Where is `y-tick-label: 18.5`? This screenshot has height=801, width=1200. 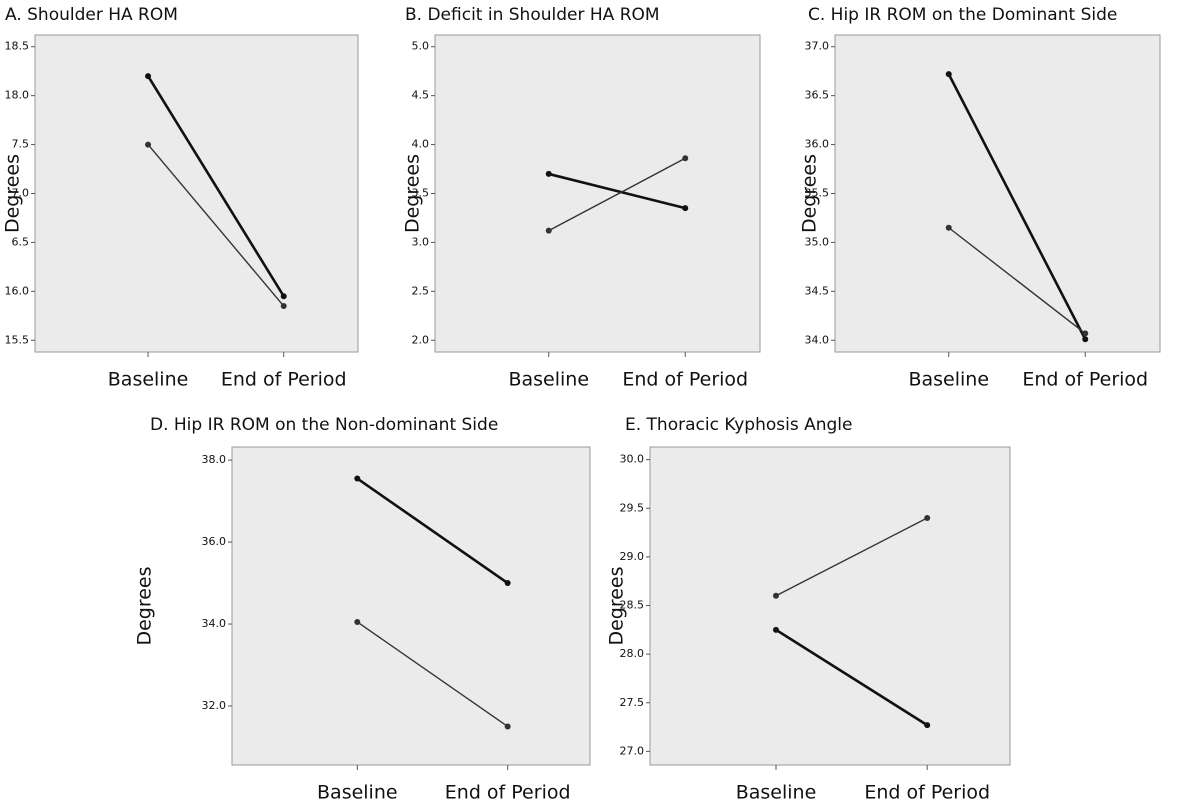 y-tick-label: 18.5 is located at coordinates (17, 46).